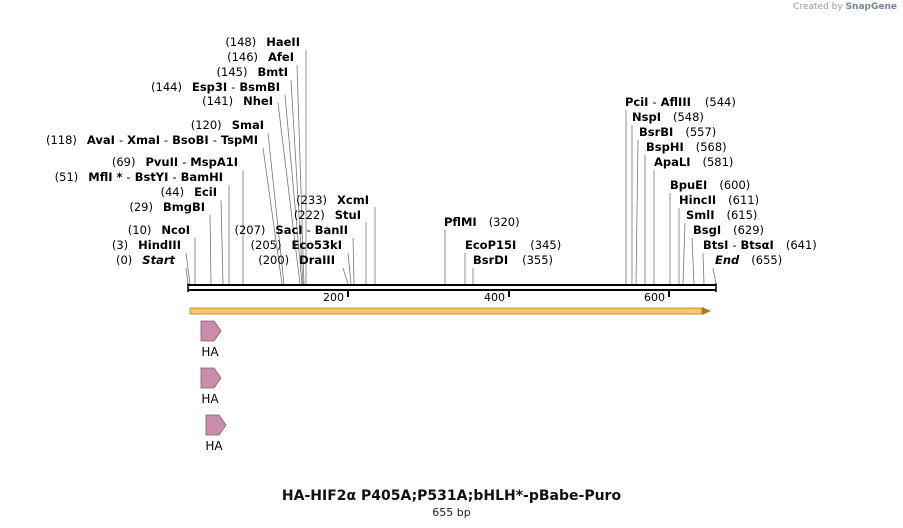  I want to click on site-enzyme: BtsαI, so click(757, 245).